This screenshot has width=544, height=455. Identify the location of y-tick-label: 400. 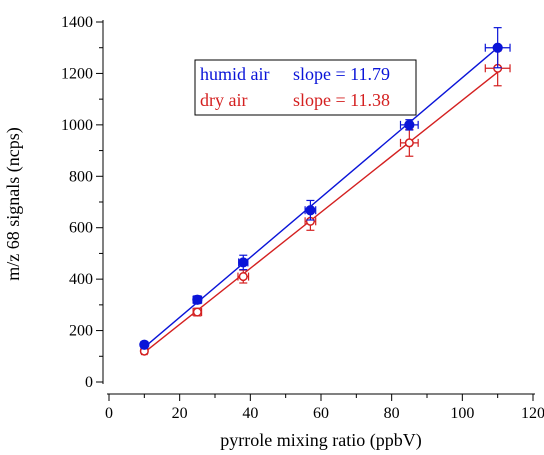
(81, 279).